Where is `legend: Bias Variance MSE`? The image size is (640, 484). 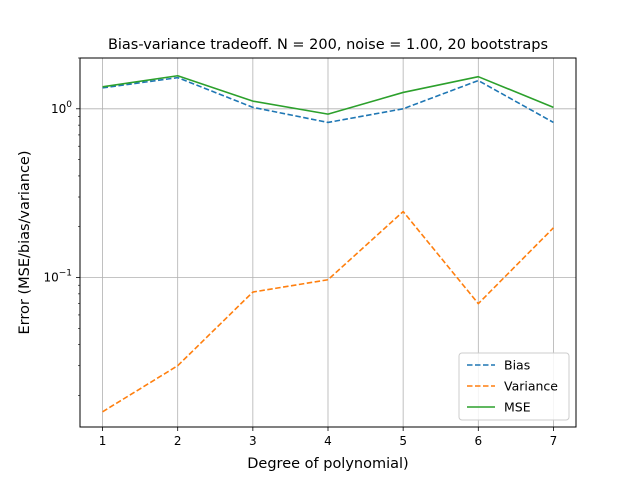
legend: Bias Variance MSE is located at coordinates (514, 386).